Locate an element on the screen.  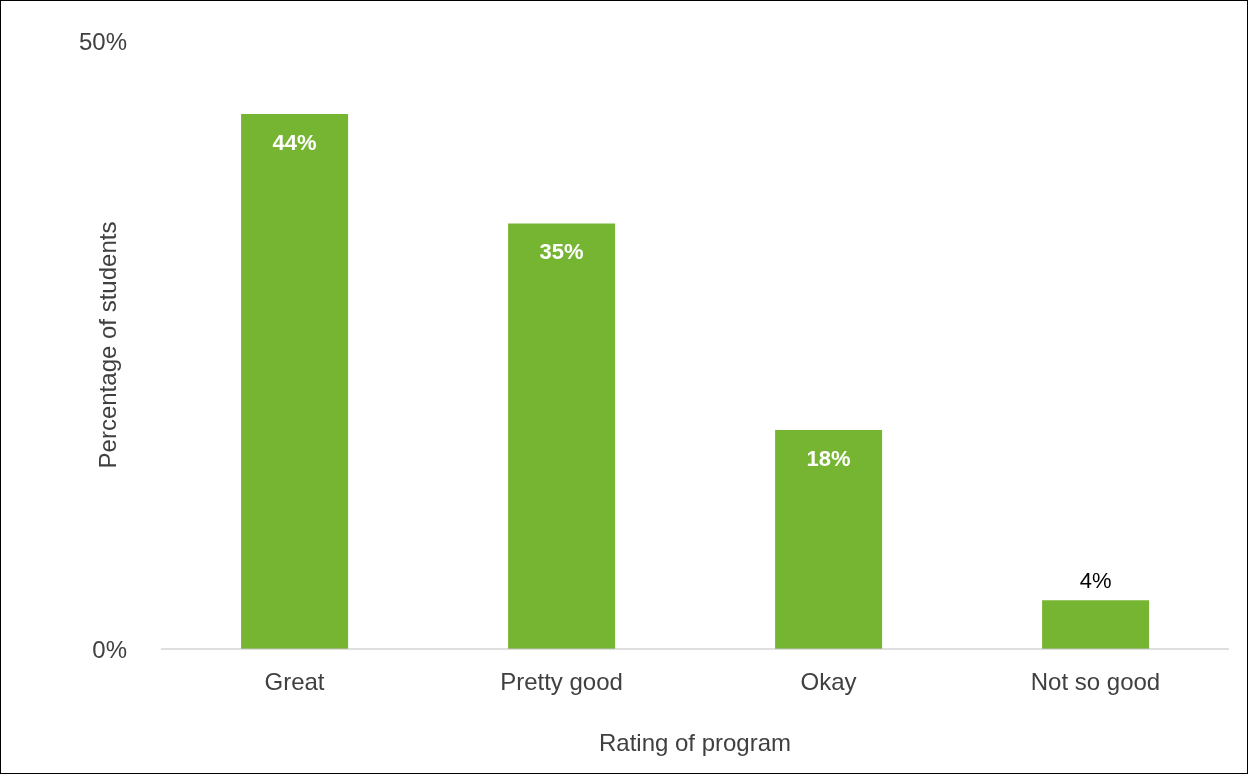
y-tick-label: 0% is located at coordinates (109, 649).